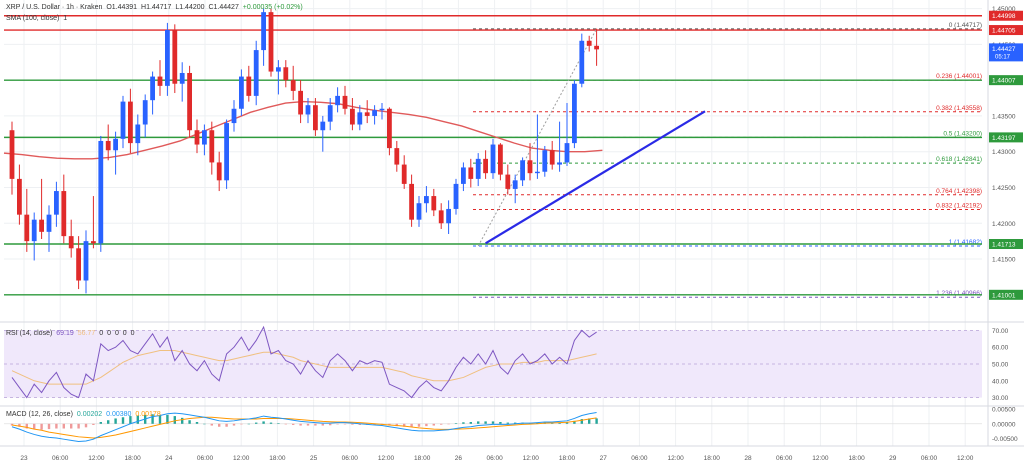 The image size is (1024, 473). What do you see at coordinates (205, 458) in the screenshot?
I see `x-tick-label: 06:00` at bounding box center [205, 458].